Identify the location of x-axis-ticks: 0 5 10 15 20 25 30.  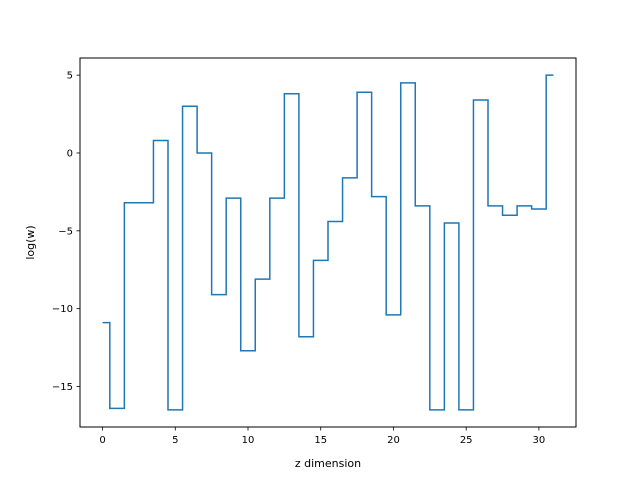
(322, 436).